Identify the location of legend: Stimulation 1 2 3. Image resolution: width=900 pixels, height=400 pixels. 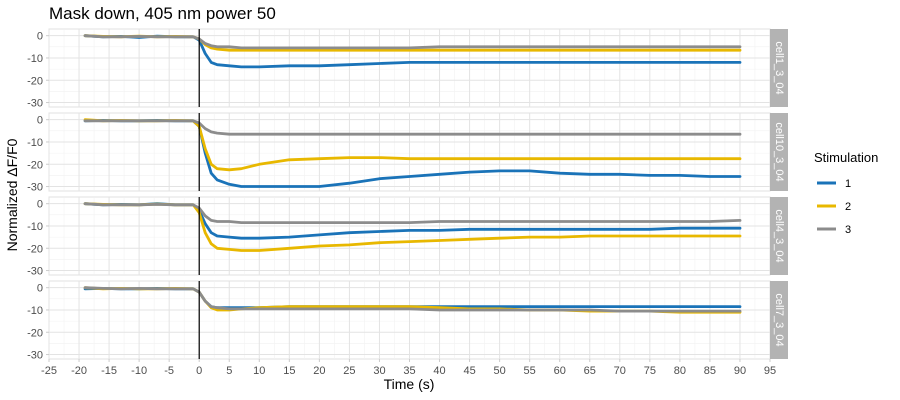
(846, 193).